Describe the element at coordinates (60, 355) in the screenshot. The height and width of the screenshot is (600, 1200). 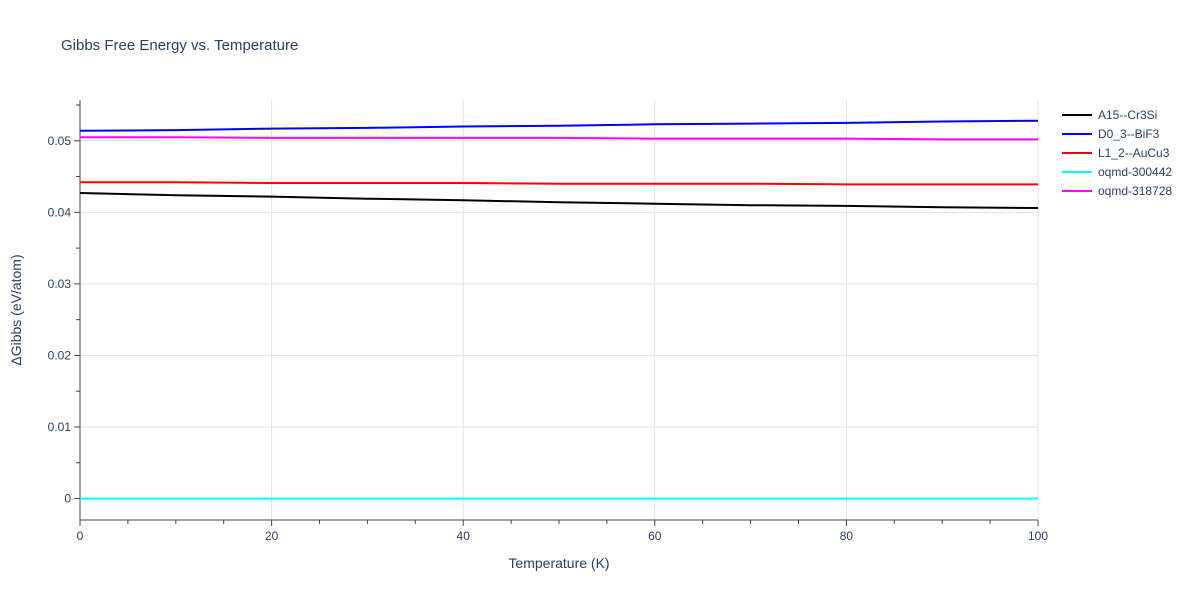
I see `y-tick-label: 0.02` at that location.